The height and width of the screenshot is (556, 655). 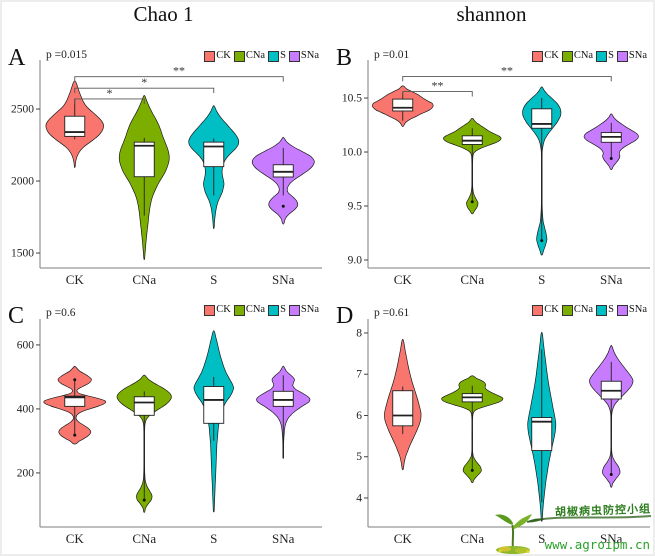 I want to click on outlier-S, so click(x=542, y=241).